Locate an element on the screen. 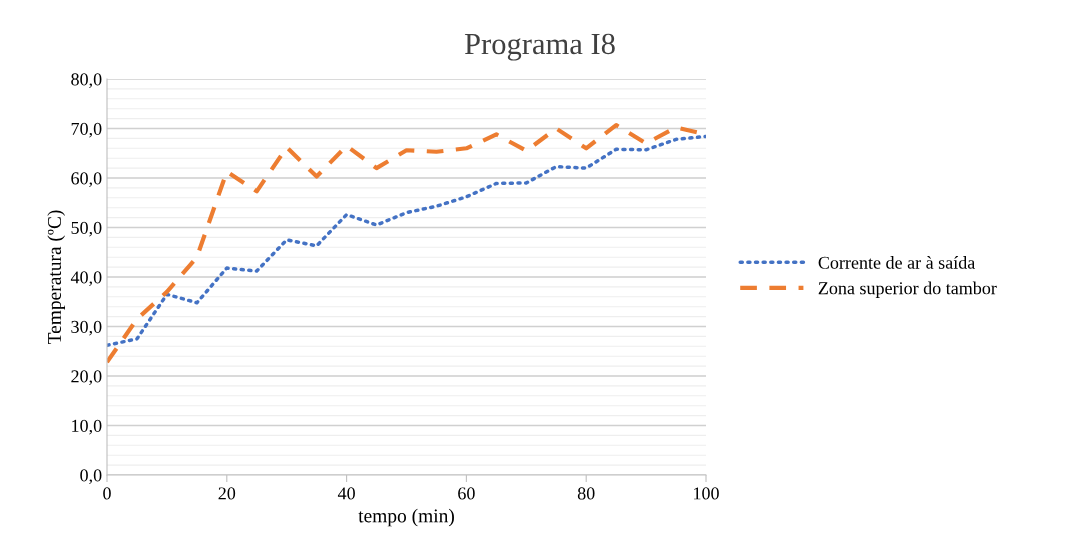  x-axis-title: tempo (min) is located at coordinates (406, 517).